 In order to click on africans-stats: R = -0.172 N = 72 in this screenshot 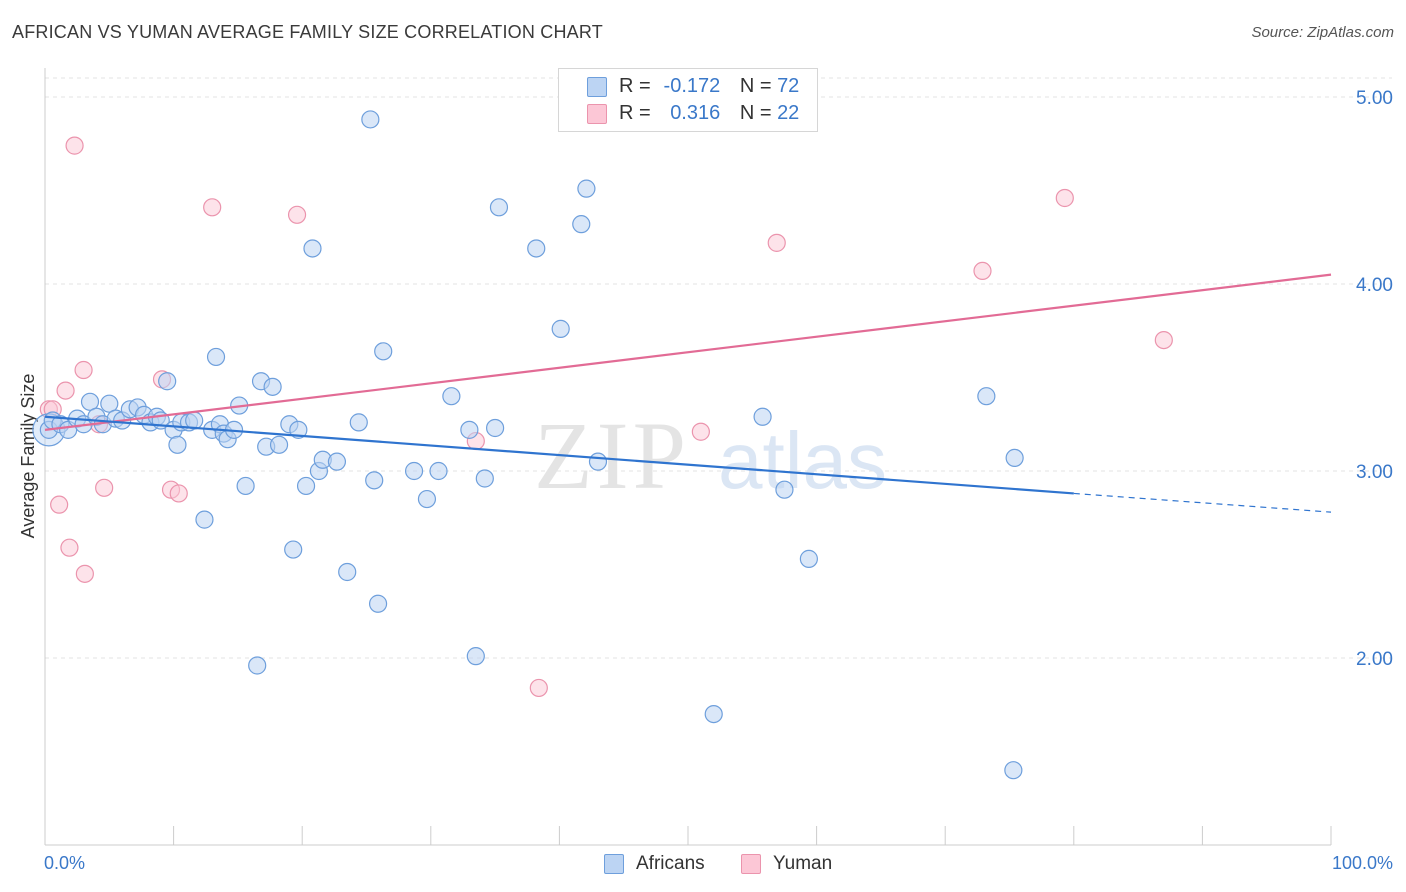, I will do `click(709, 86)`.